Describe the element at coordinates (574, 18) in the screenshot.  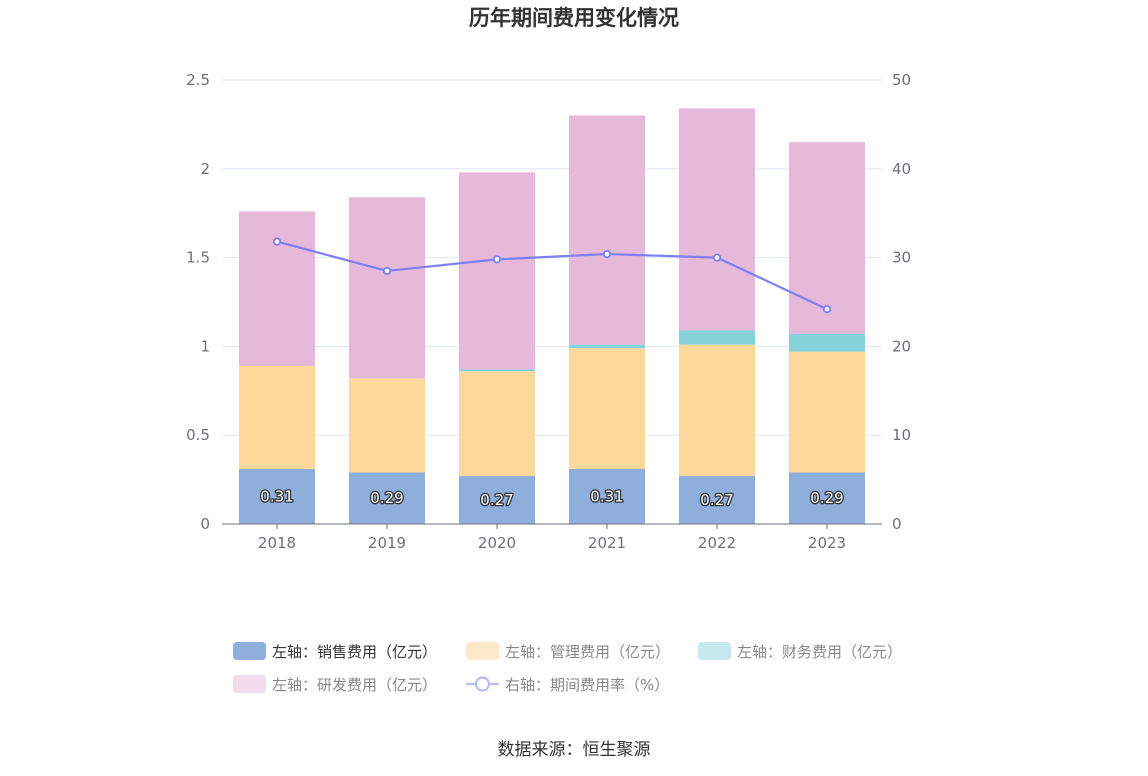
I see `chart-title: 历年期间费用变化情况` at that location.